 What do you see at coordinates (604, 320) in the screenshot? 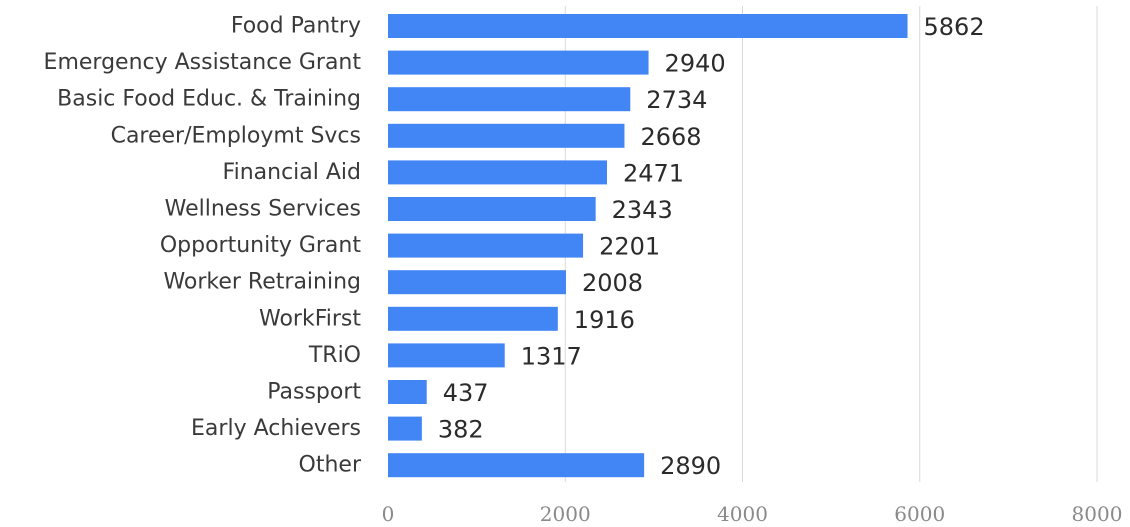
I see `value-label: 1916` at bounding box center [604, 320].